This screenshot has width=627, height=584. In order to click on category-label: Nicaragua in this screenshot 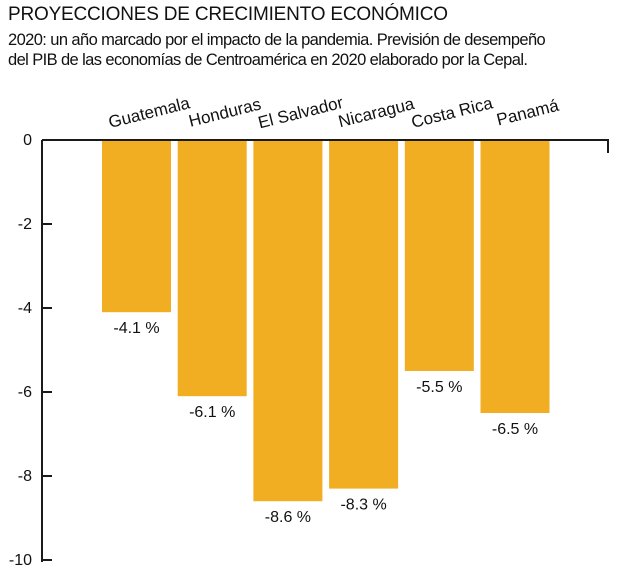, I will do `click(376, 112)`.